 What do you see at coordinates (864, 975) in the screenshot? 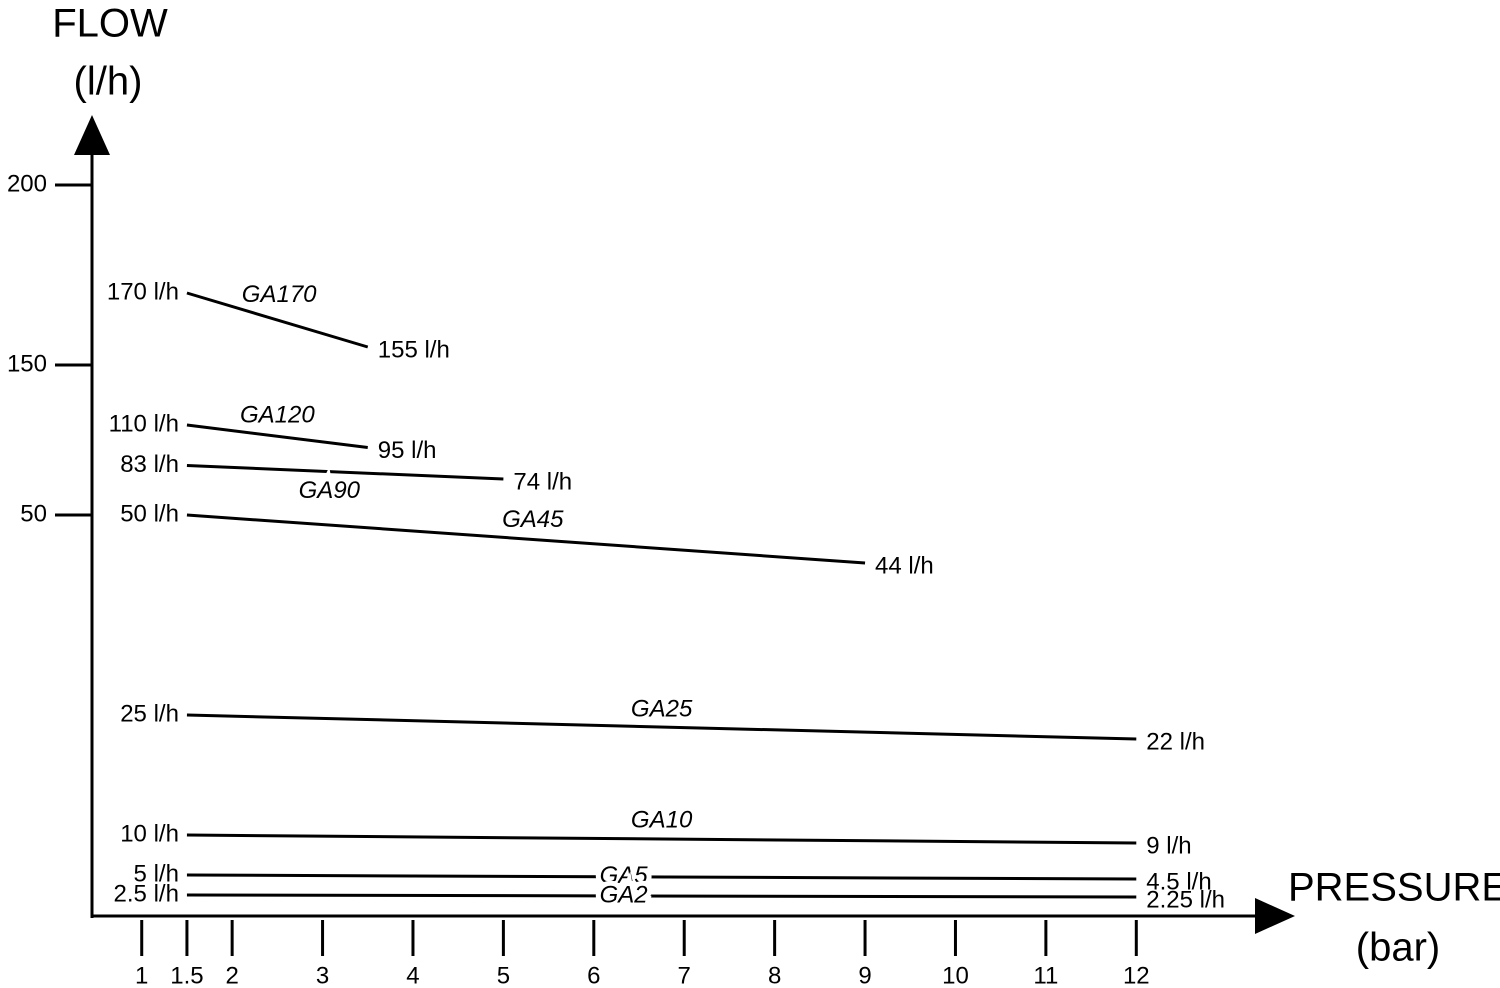
I see `x-tick-label: 9` at bounding box center [864, 975].